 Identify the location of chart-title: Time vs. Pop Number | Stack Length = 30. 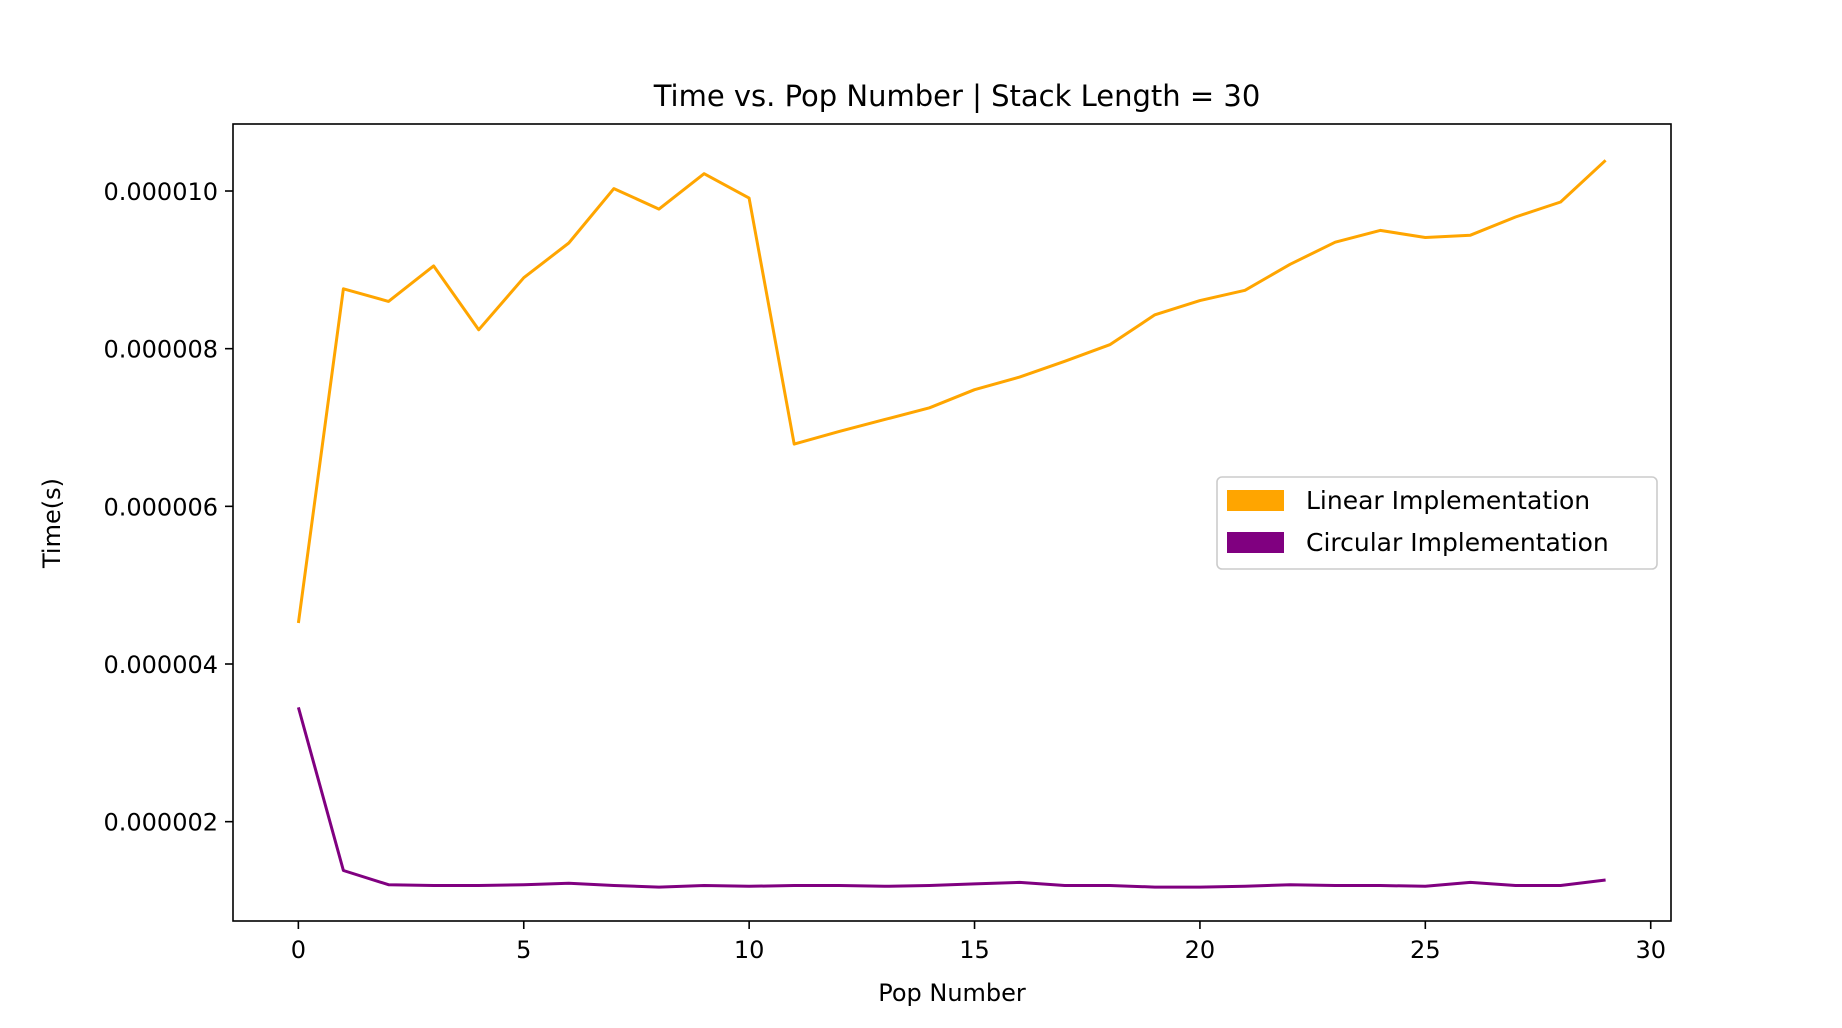
(957, 96).